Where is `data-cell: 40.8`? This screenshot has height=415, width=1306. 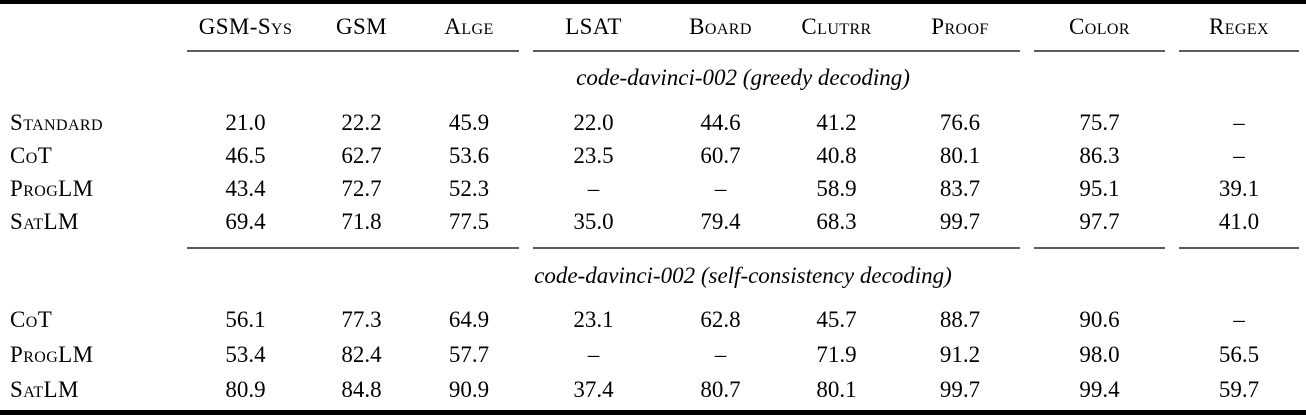 data-cell: 40.8 is located at coordinates (836, 155).